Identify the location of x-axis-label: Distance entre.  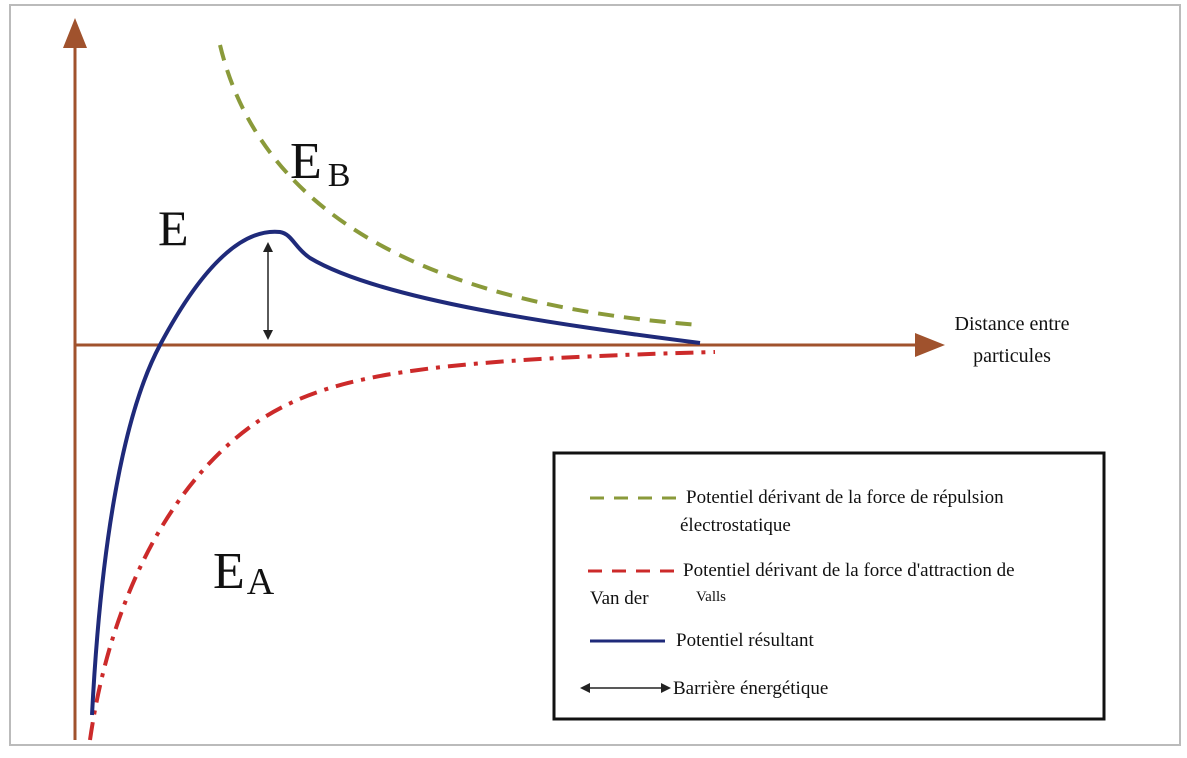
(1012, 324).